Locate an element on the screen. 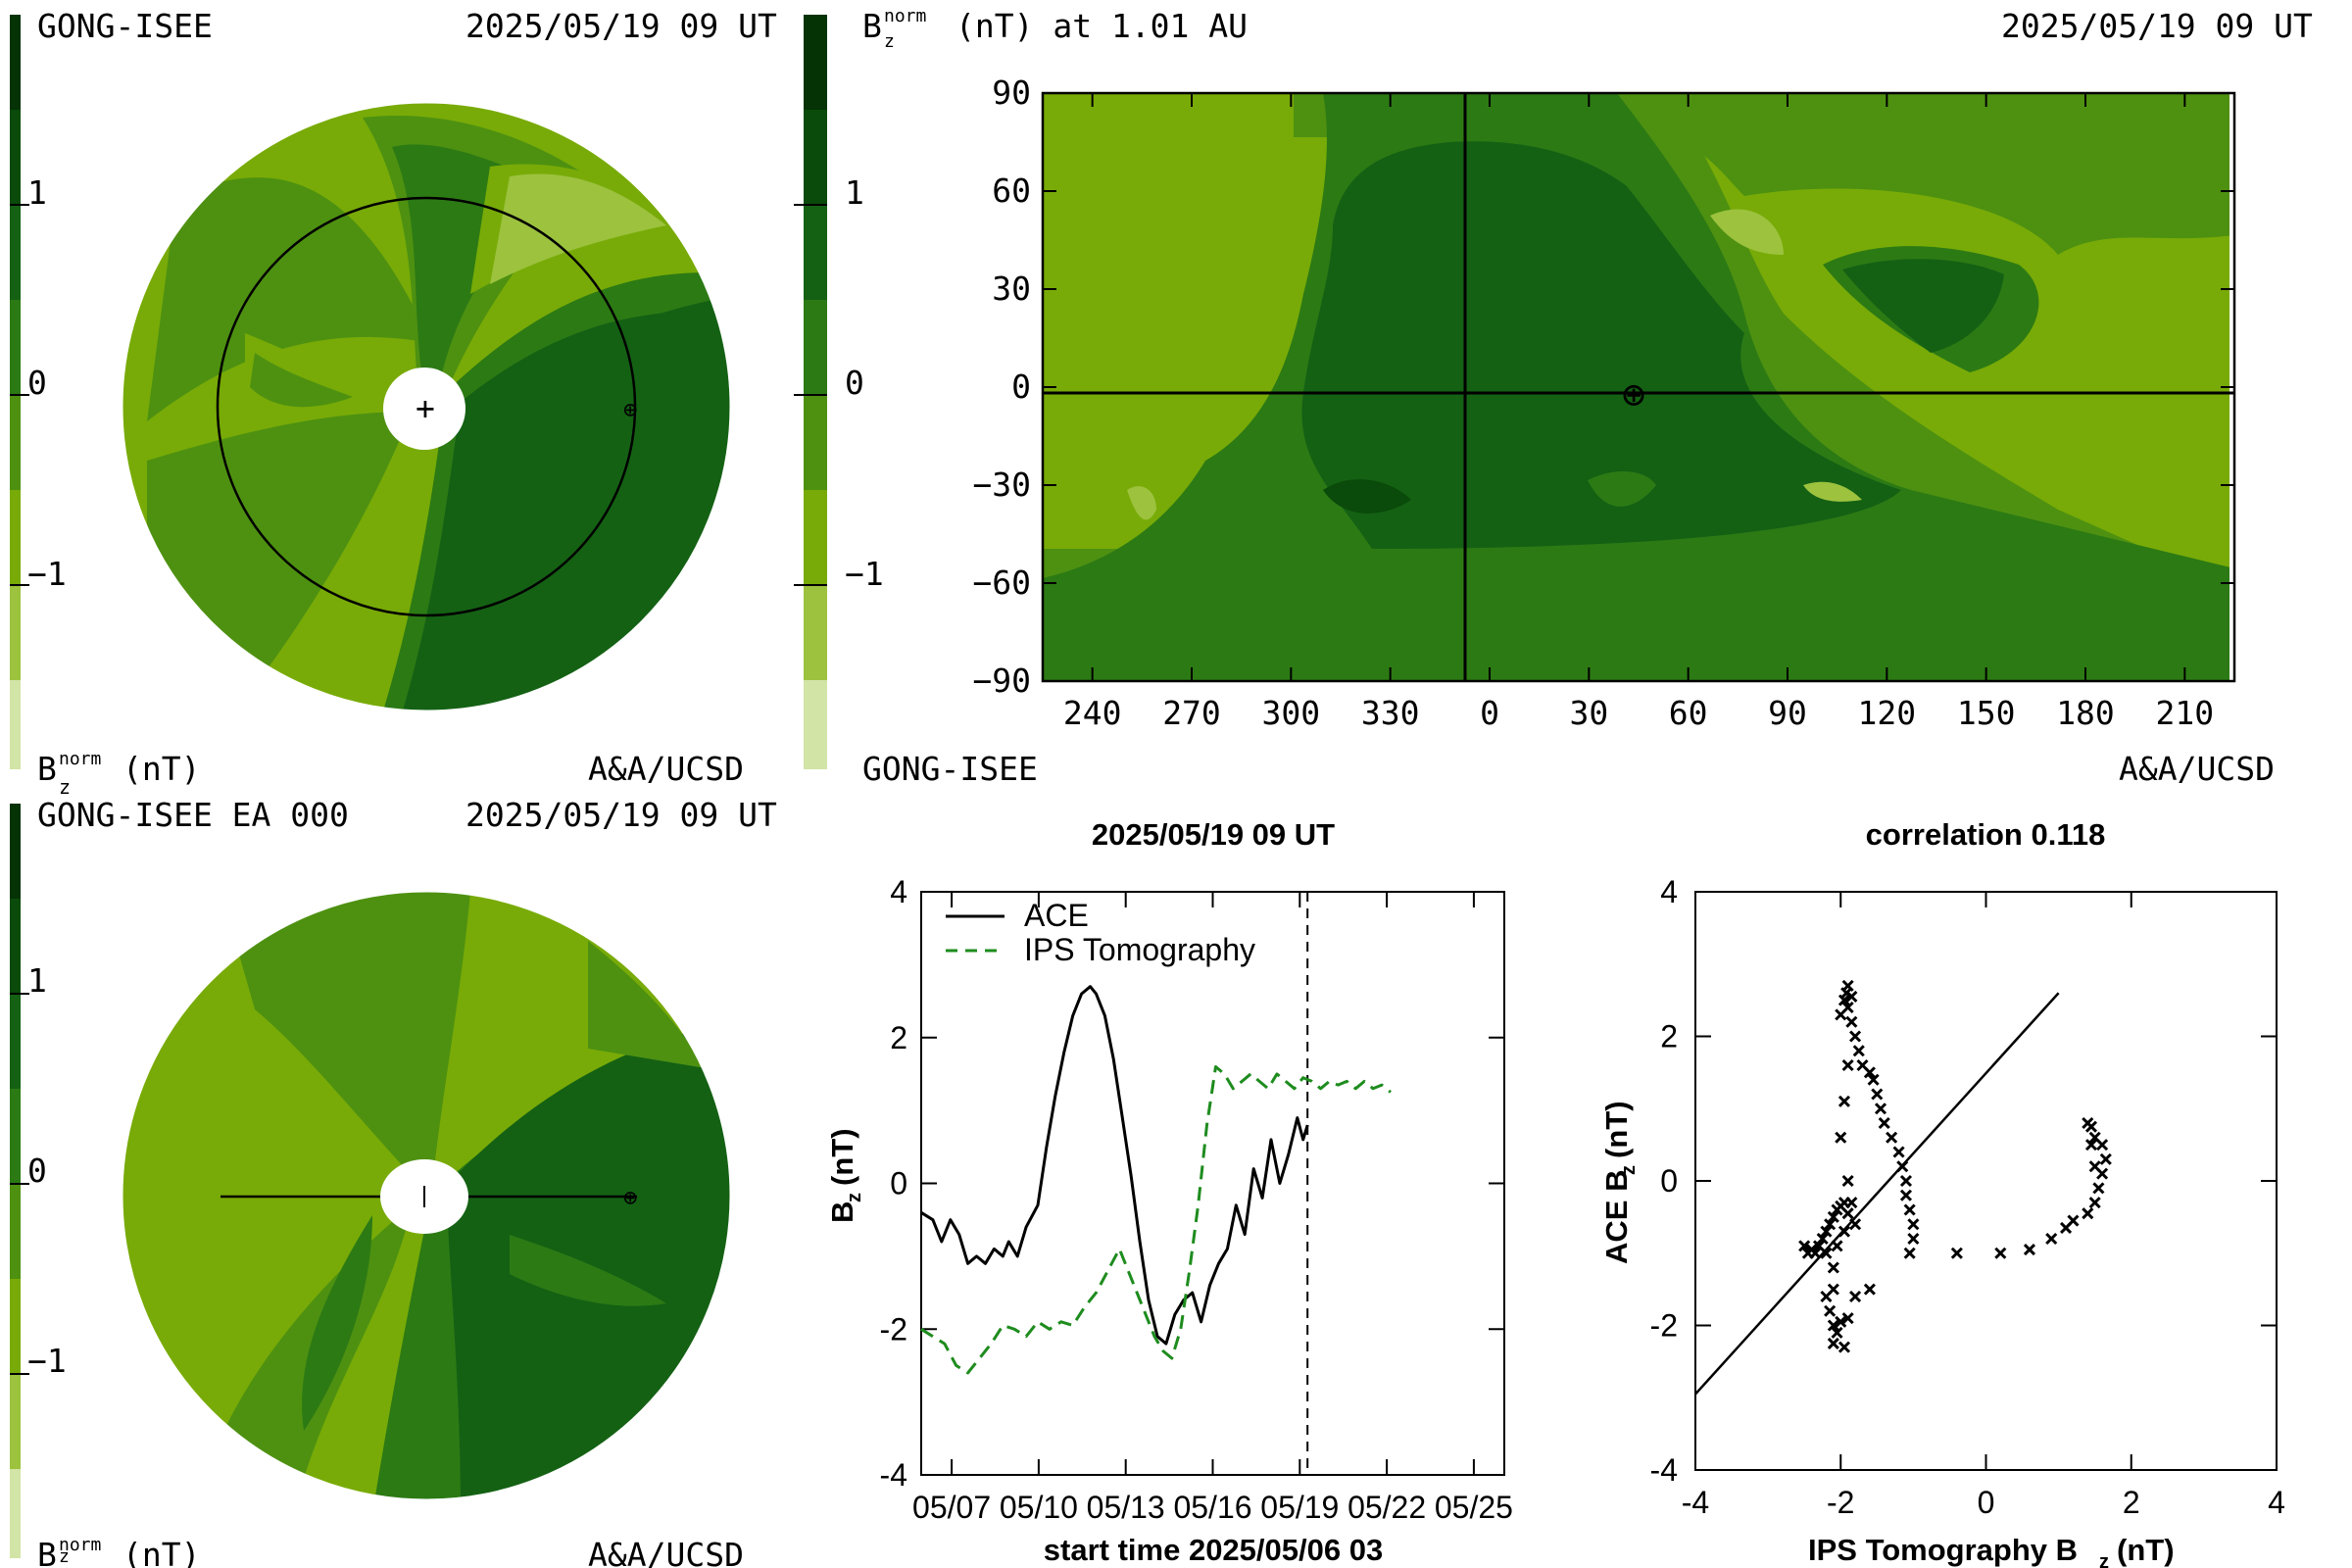 The height and width of the screenshot is (1568, 2352). map-title: B z norm (nT) at 1.01 AU is located at coordinates (1055, 29).